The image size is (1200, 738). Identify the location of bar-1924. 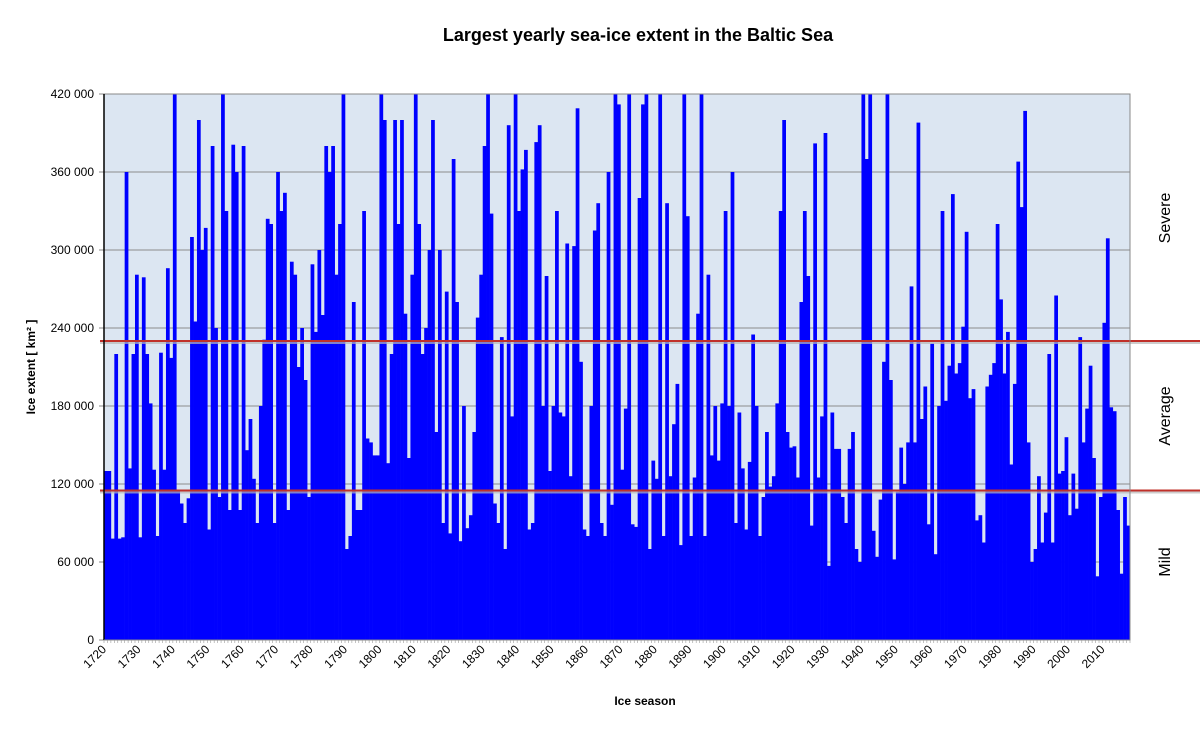
(808, 458).